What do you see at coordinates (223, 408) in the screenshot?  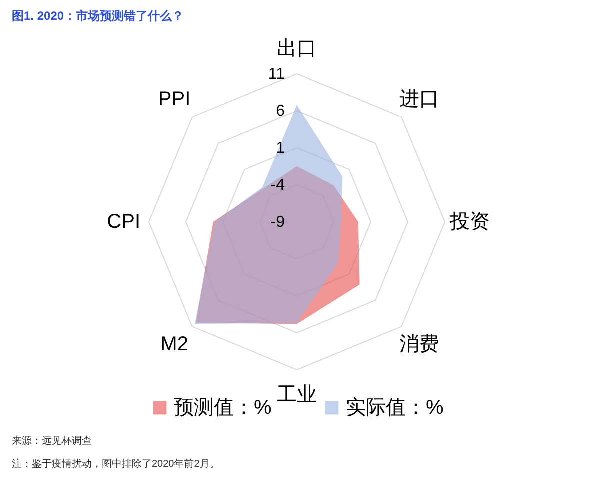 I see `legend-label: 预测值：%` at bounding box center [223, 408].